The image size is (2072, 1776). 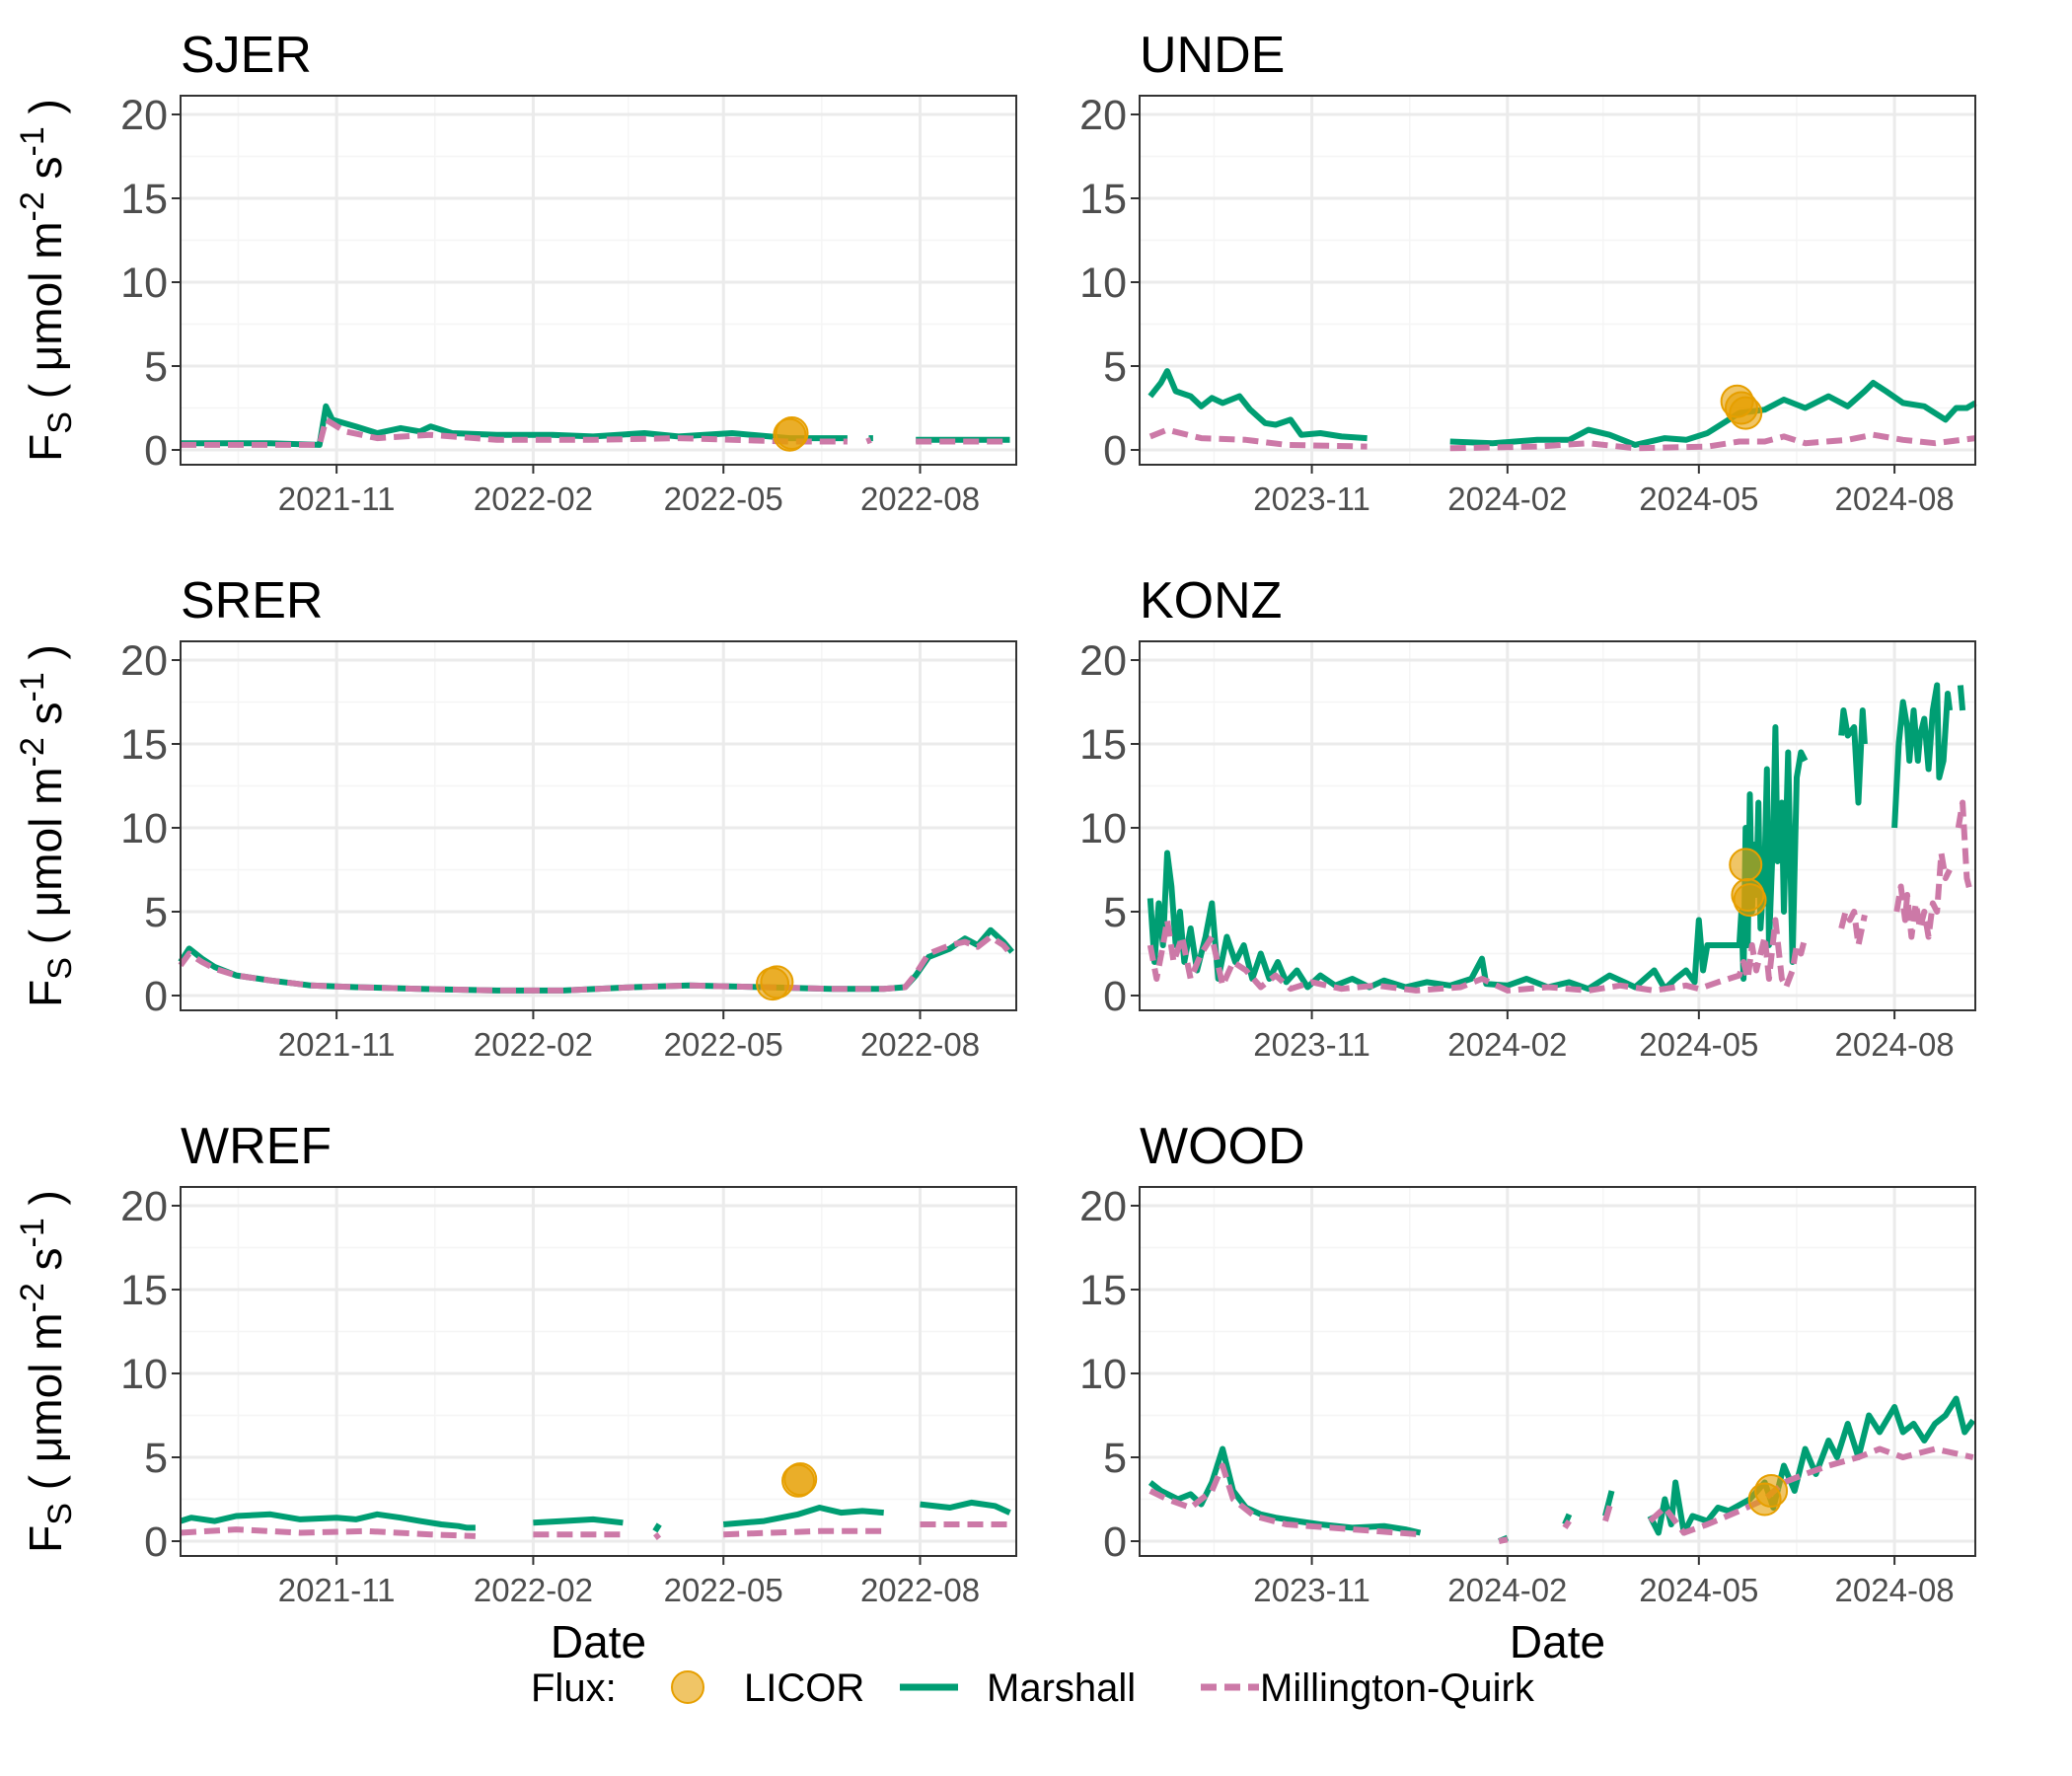 What do you see at coordinates (804, 1688) in the screenshot?
I see `legend-licor-label: LICOR` at bounding box center [804, 1688].